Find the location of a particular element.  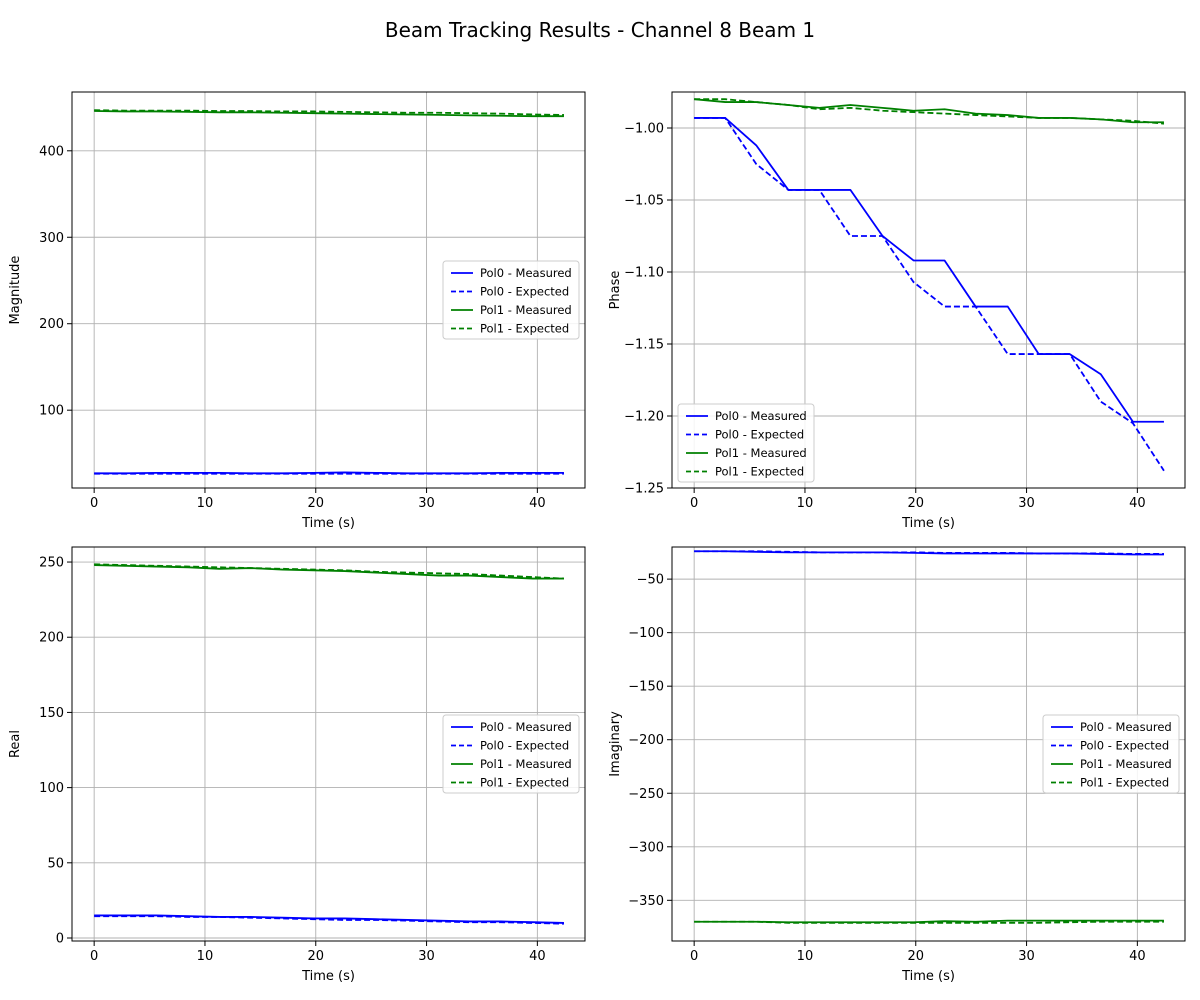

figure-title: Beam Tracking Results - Channel 8 Beam 1 is located at coordinates (600, 30).